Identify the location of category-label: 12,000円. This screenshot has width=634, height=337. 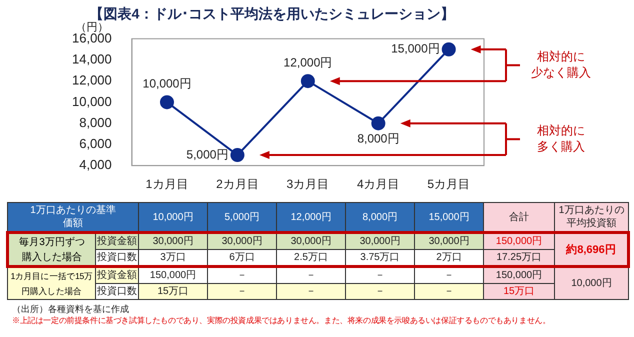
(311, 217).